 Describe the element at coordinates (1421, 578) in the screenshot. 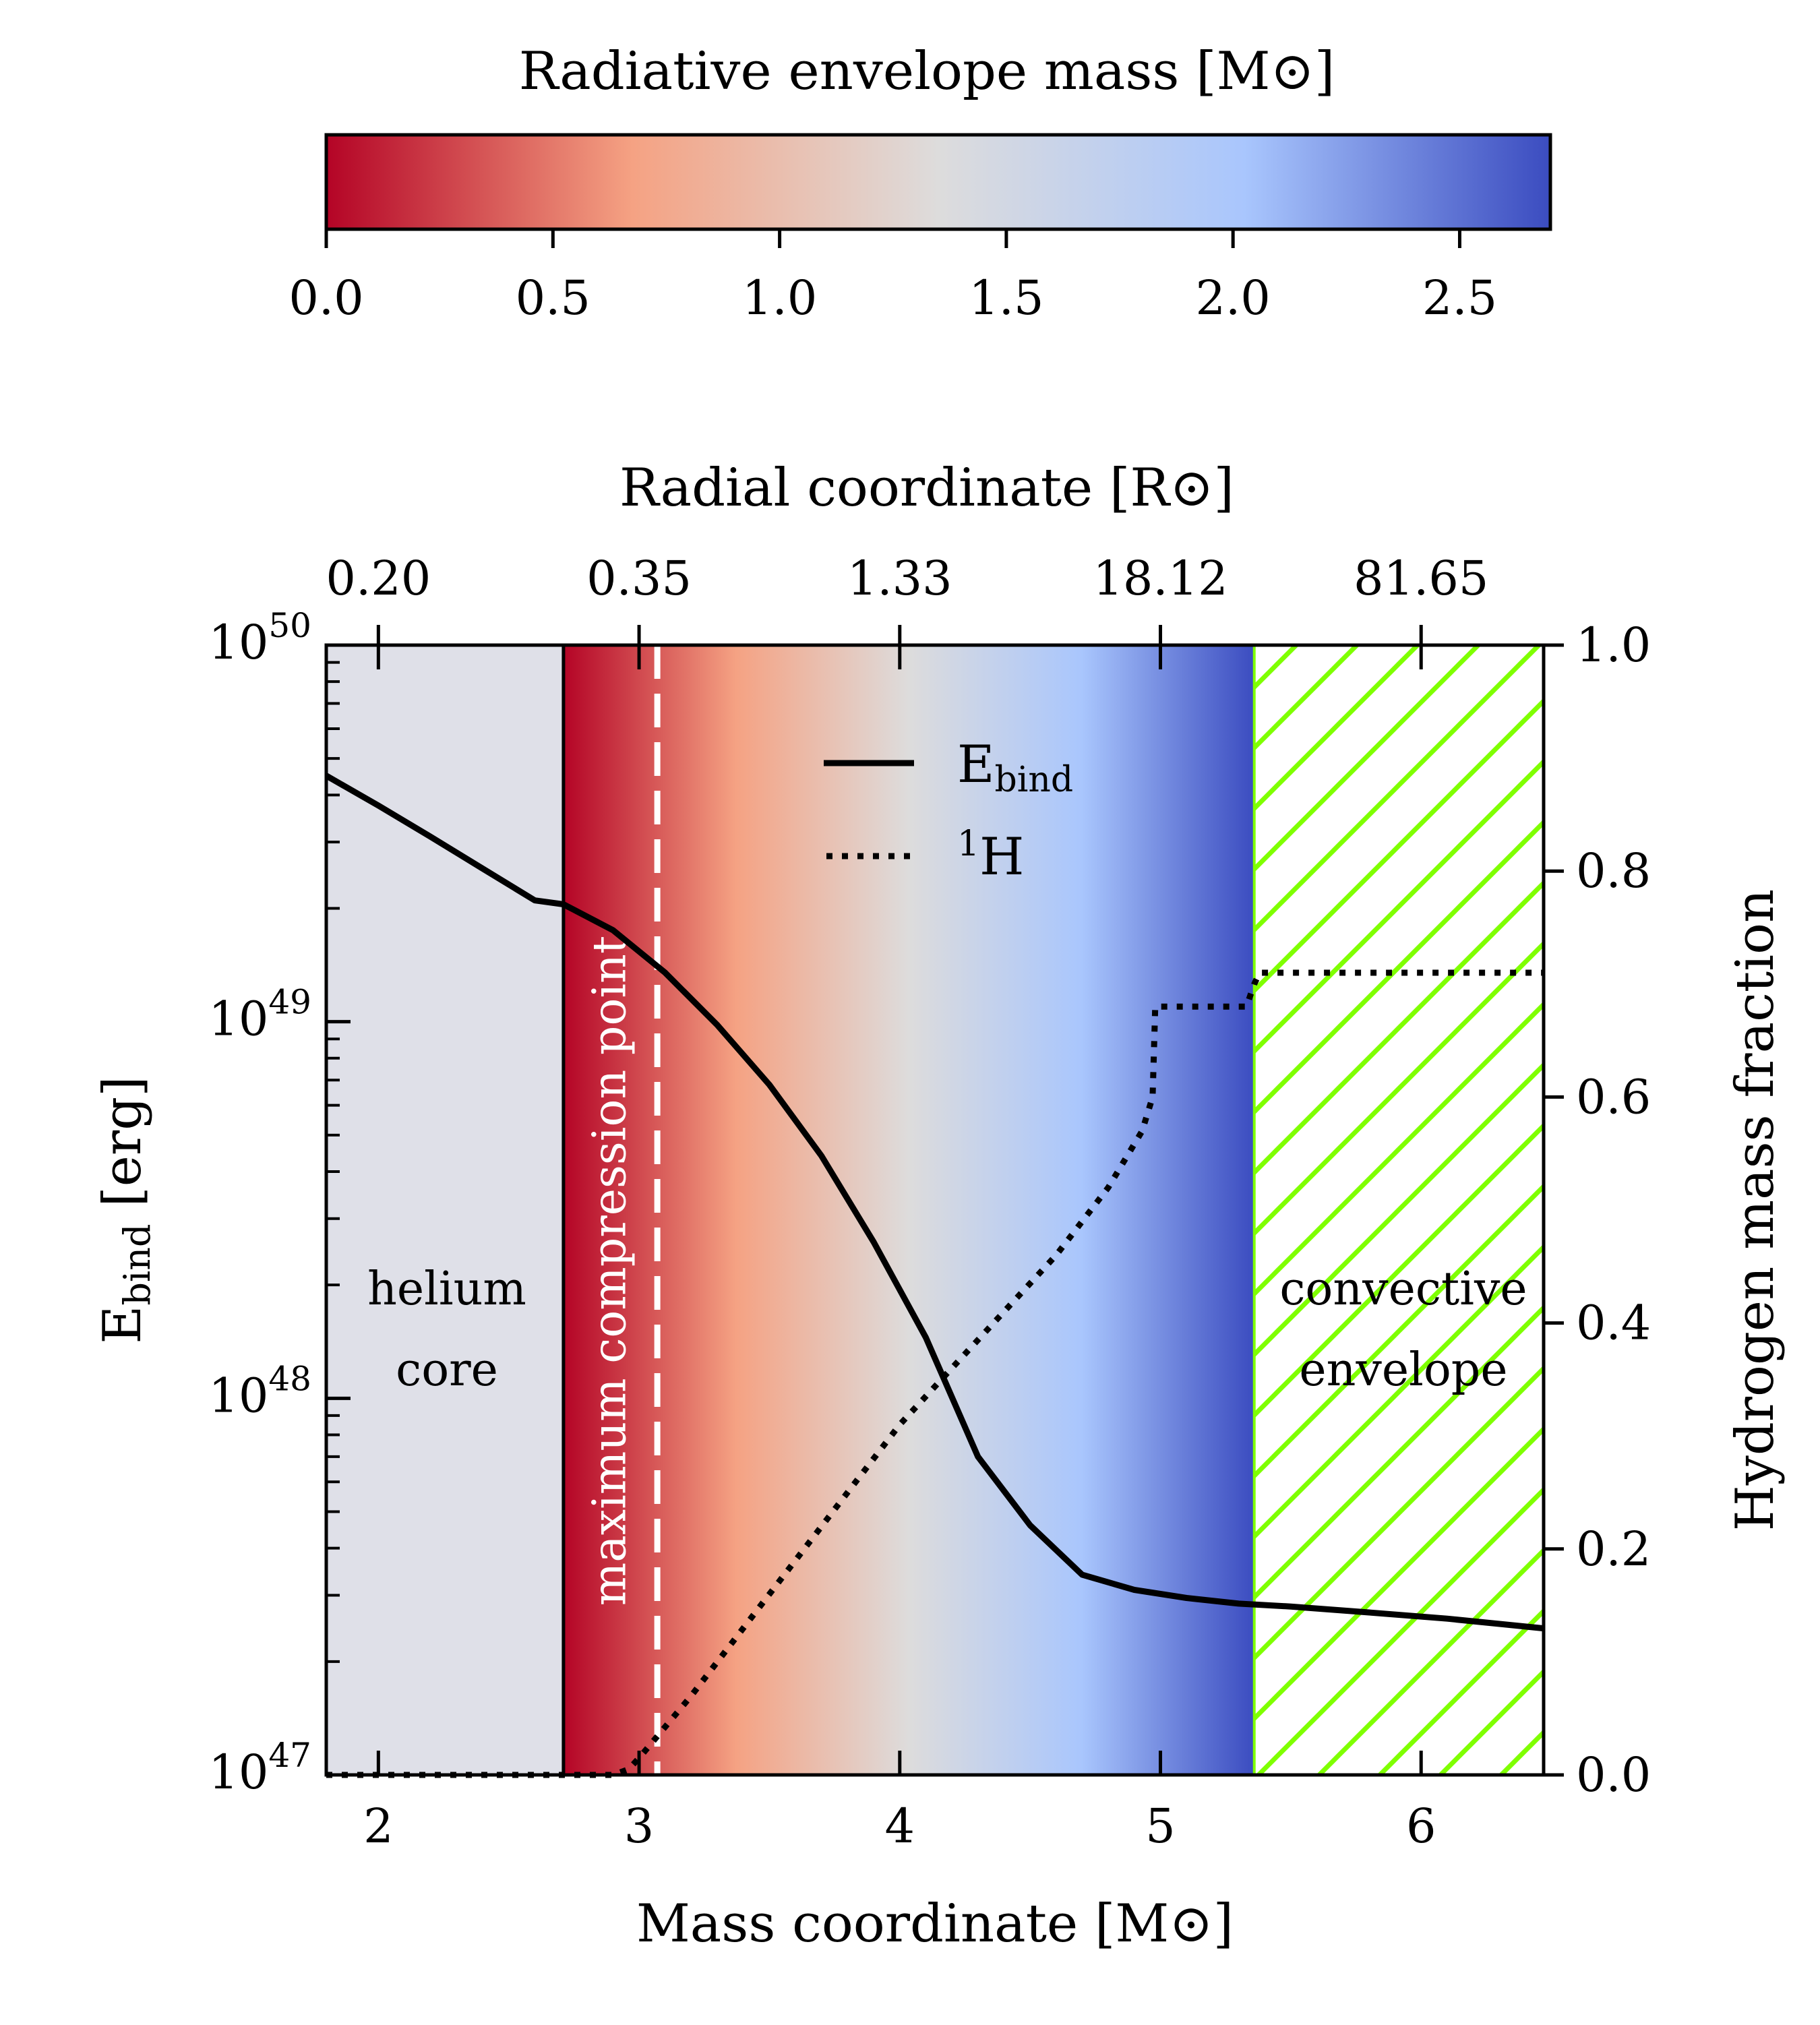

I see `top-tick-label: 81.65` at that location.